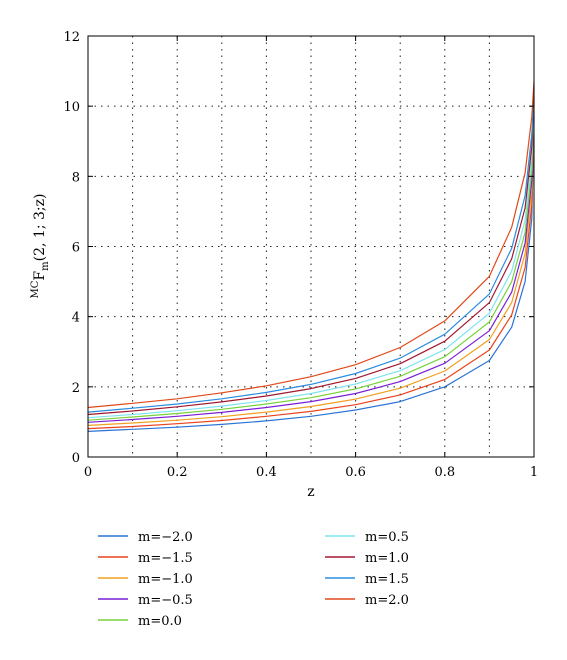 The height and width of the screenshot is (660, 567). What do you see at coordinates (45, 266) in the screenshot?
I see `y-axis-title-subscript: m` at bounding box center [45, 266].